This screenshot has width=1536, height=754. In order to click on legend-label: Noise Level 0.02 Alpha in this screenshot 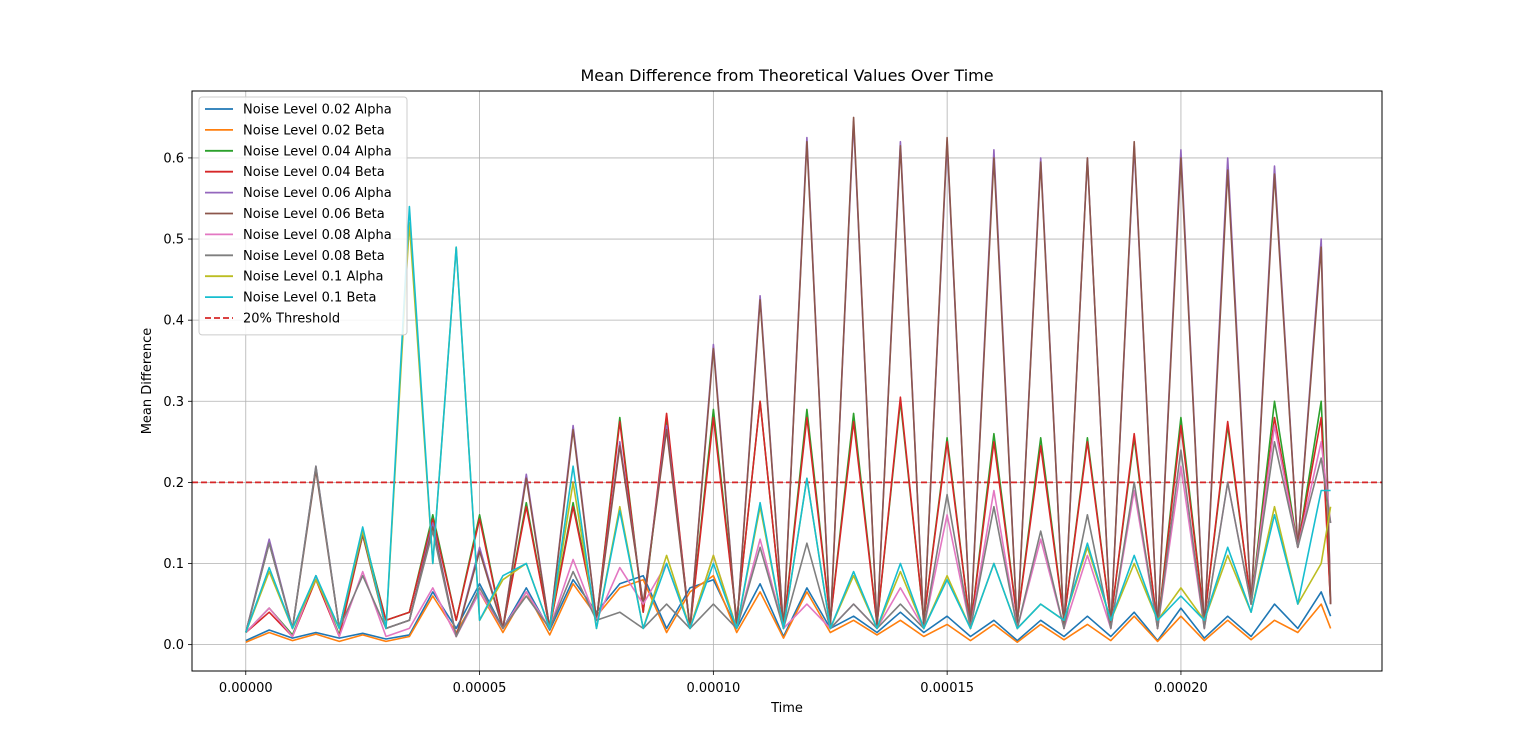, I will do `click(317, 110)`.